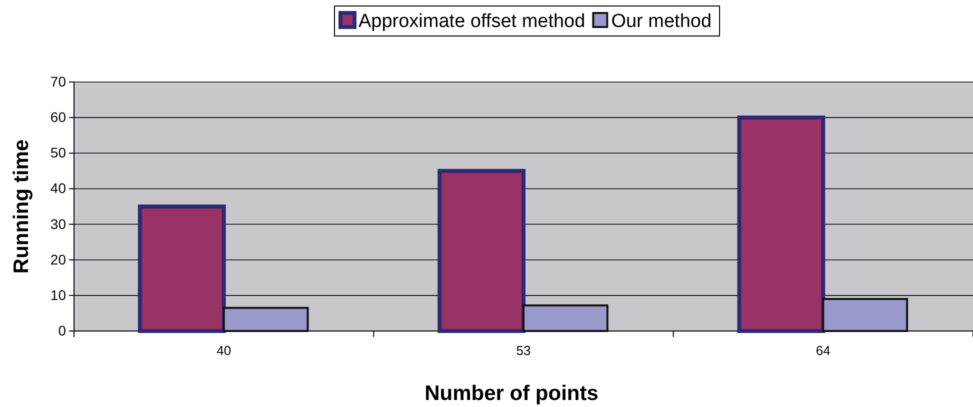 Image resolution: width=973 pixels, height=407 pixels. I want to click on y-tick-label: 60, so click(58, 117).